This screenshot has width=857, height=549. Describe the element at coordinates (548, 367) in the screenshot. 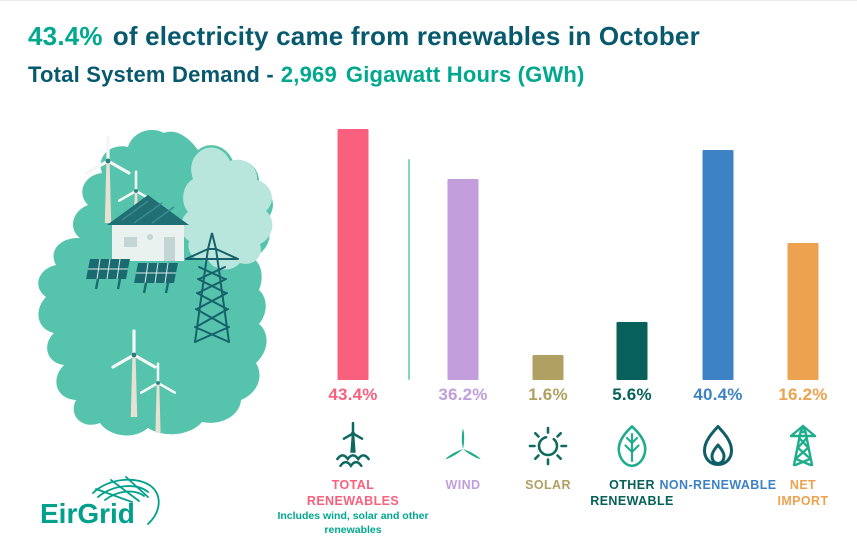

I see `bar-solar` at that location.